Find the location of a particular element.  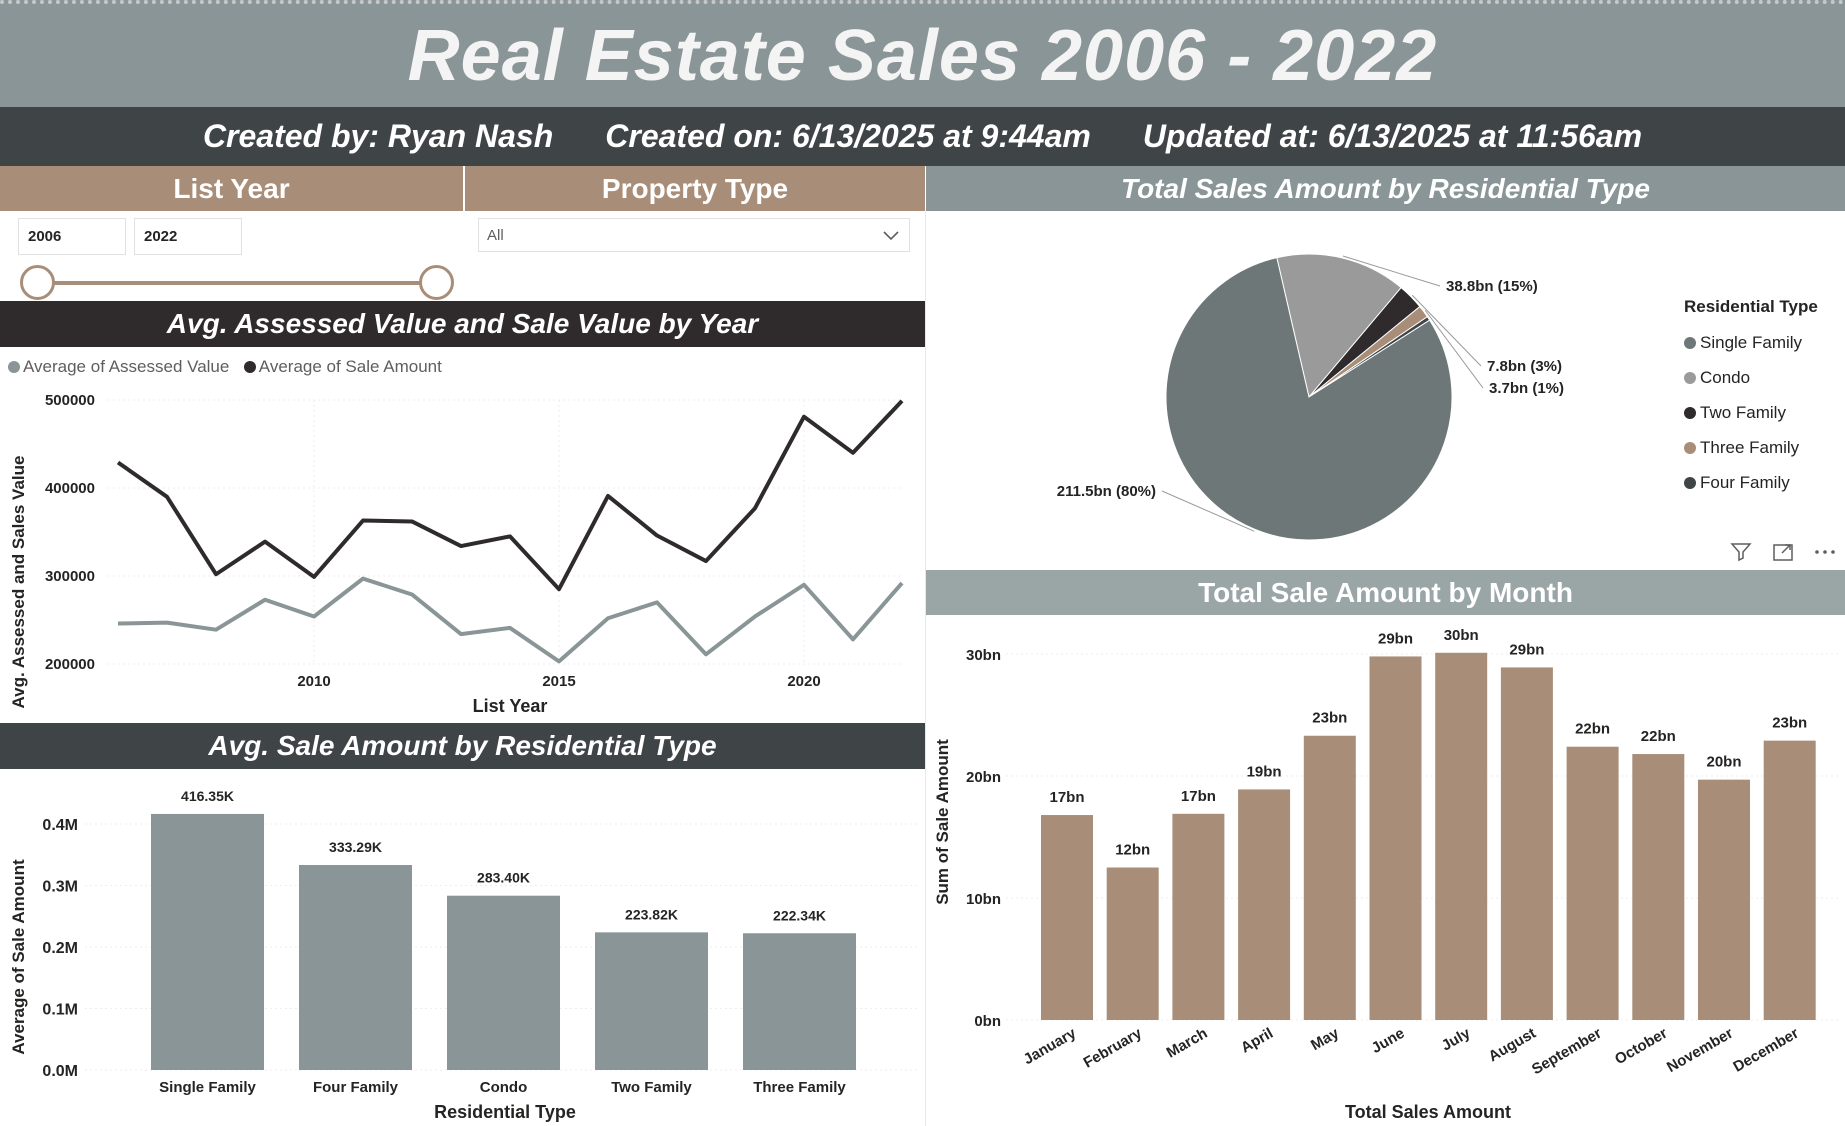

x-tick-label: Four Family is located at coordinates (356, 1087).